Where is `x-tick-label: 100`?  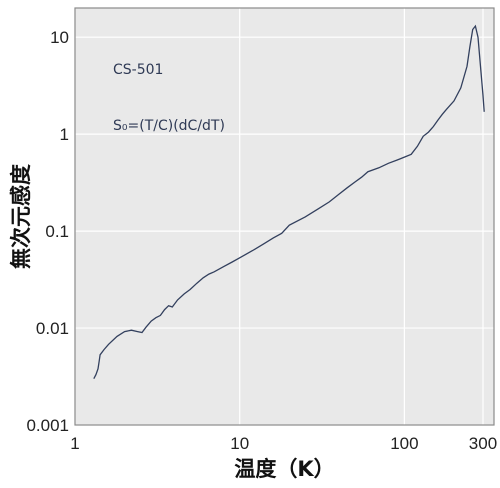 x-tick-label: 100 is located at coordinates (404, 443).